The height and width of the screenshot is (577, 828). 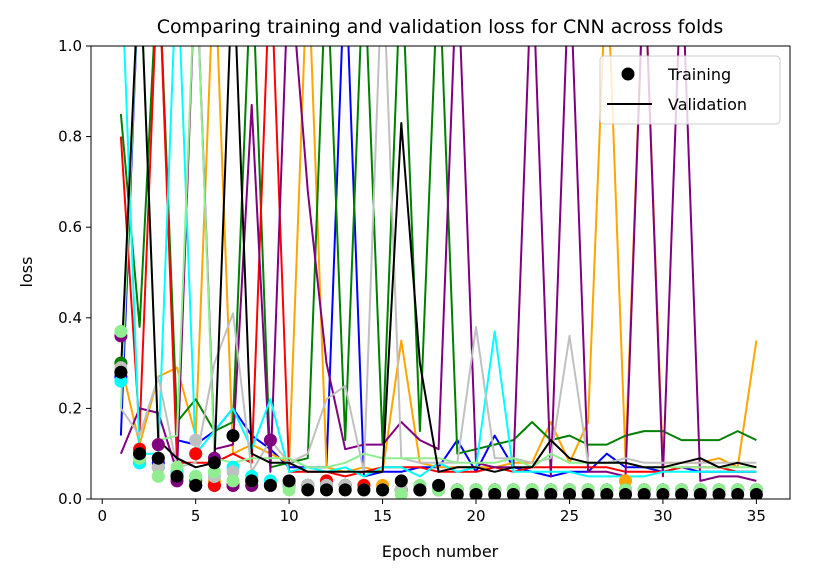 I want to click on x-tick-label: 35, so click(x=756, y=516).